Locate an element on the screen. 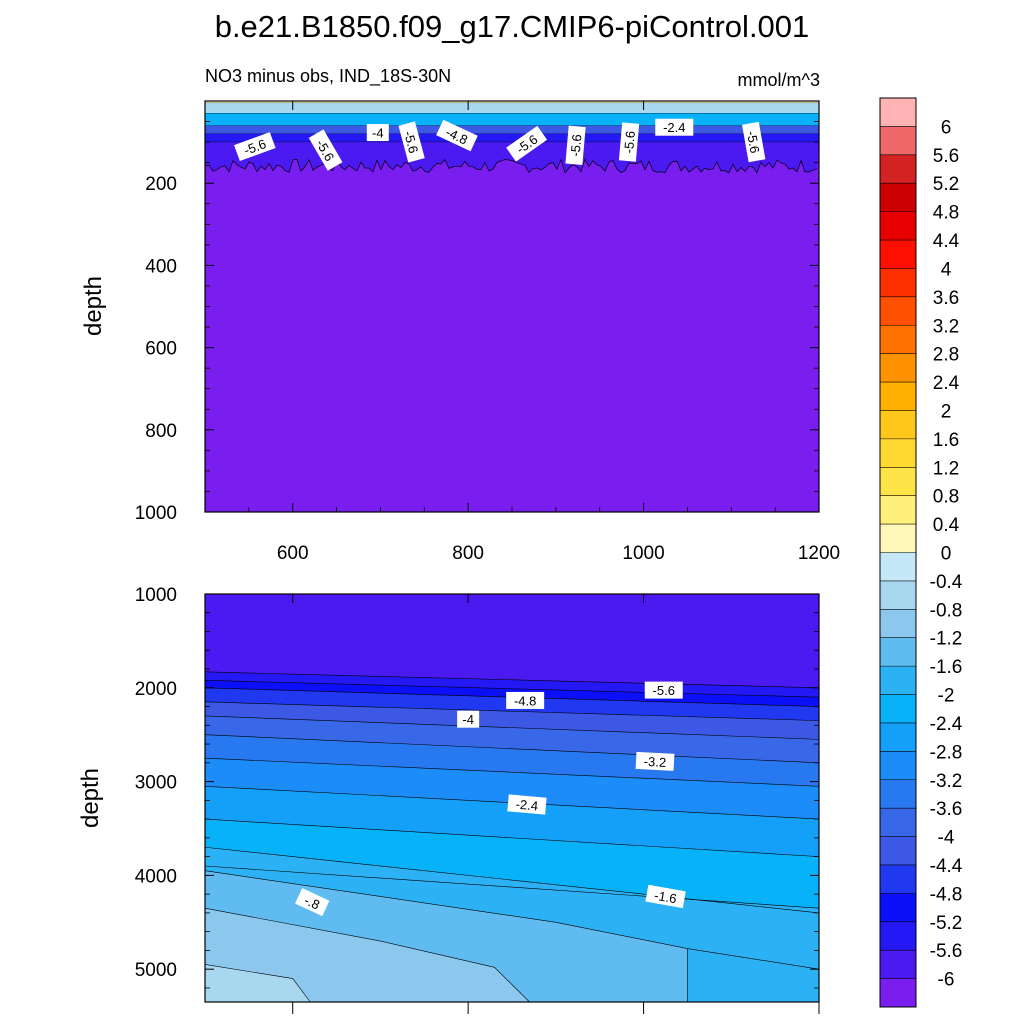  upper-y-tick-label: 1000 is located at coordinates (156, 513).